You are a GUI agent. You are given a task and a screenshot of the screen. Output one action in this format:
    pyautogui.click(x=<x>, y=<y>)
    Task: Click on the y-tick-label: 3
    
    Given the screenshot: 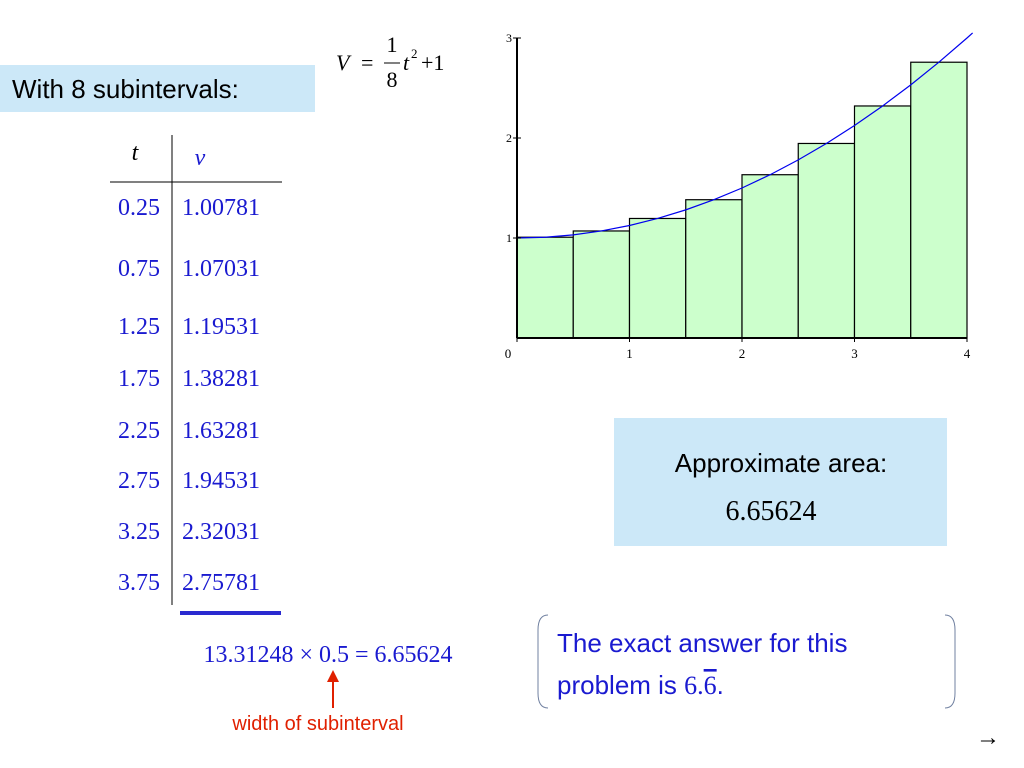 What is the action you would take?
    pyautogui.click(x=509, y=38)
    